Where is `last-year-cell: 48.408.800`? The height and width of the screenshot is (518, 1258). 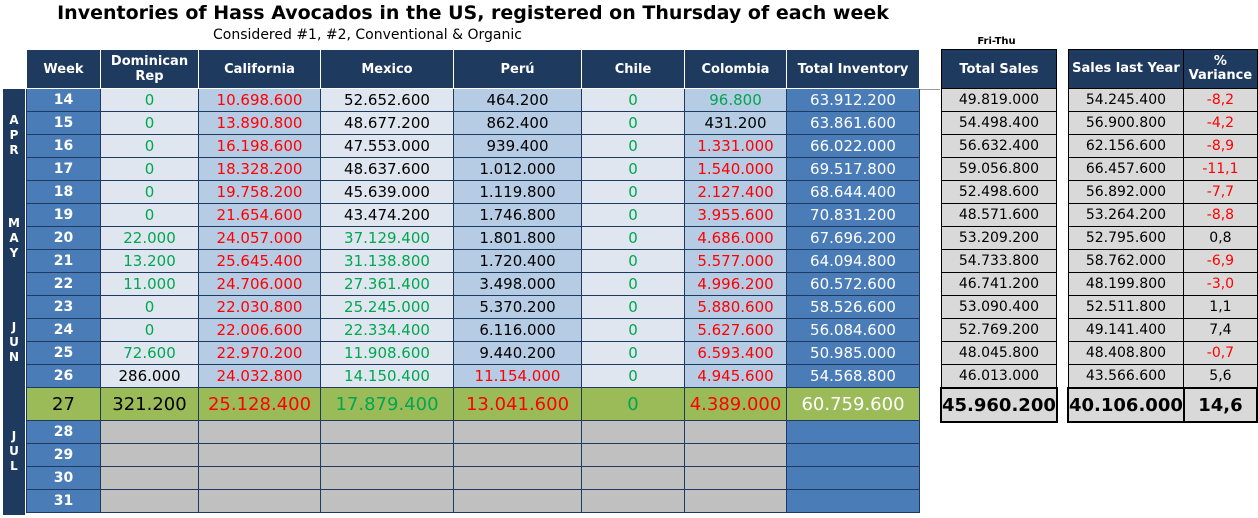
last-year-cell: 48.408.800 is located at coordinates (1126, 353).